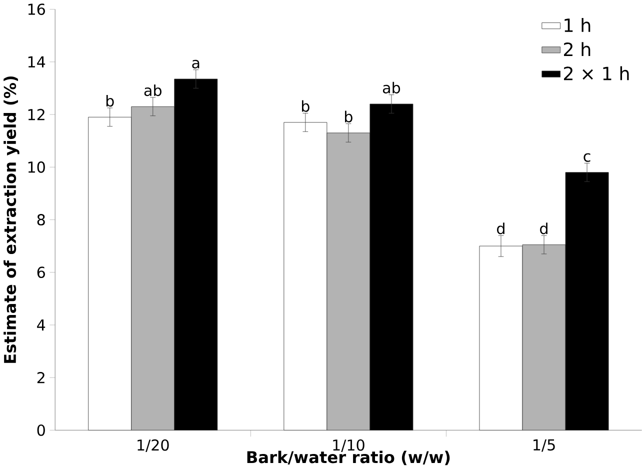  Describe the element at coordinates (587, 157) in the screenshot. I see `data-label: c` at that location.